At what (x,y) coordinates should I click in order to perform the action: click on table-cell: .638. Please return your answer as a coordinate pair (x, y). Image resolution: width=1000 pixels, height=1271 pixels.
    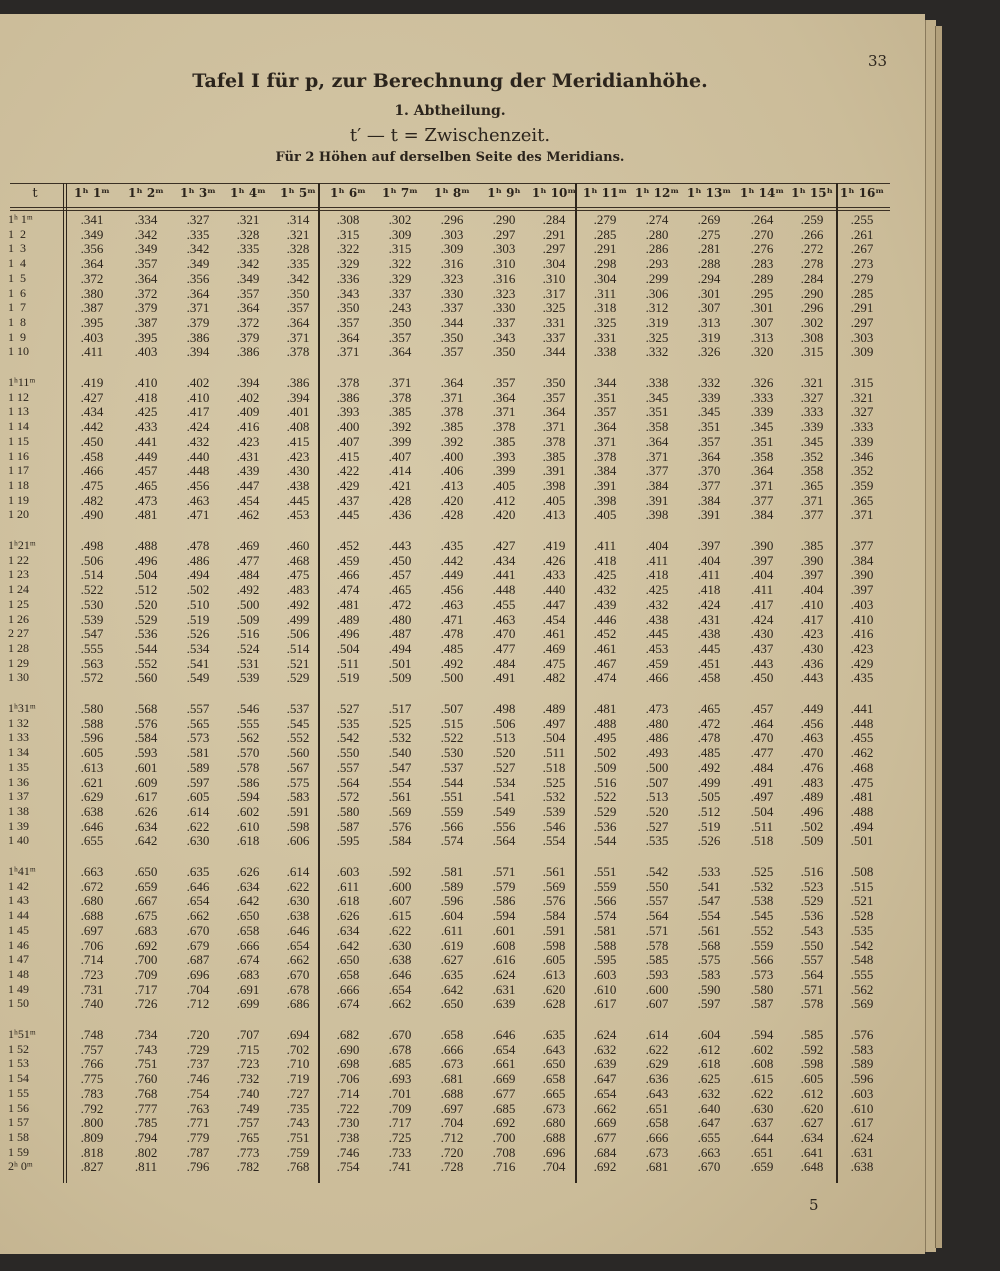
    Looking at the image, I should click on (862, 1167).